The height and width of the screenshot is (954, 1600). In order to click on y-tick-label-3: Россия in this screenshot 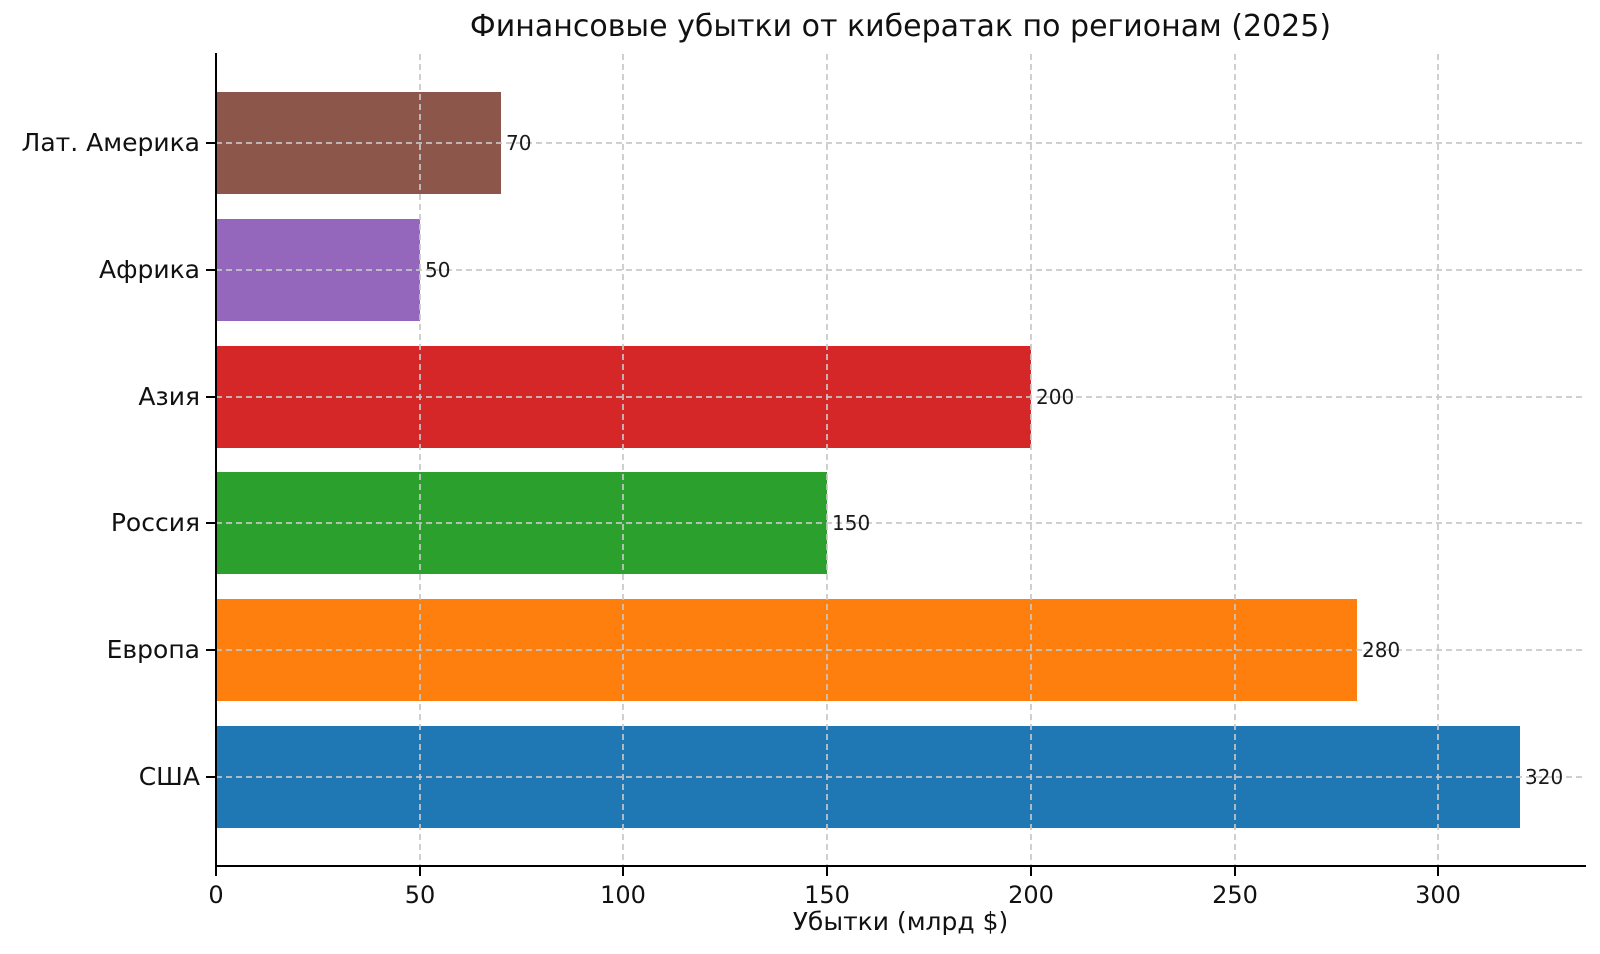, I will do `click(155, 522)`.